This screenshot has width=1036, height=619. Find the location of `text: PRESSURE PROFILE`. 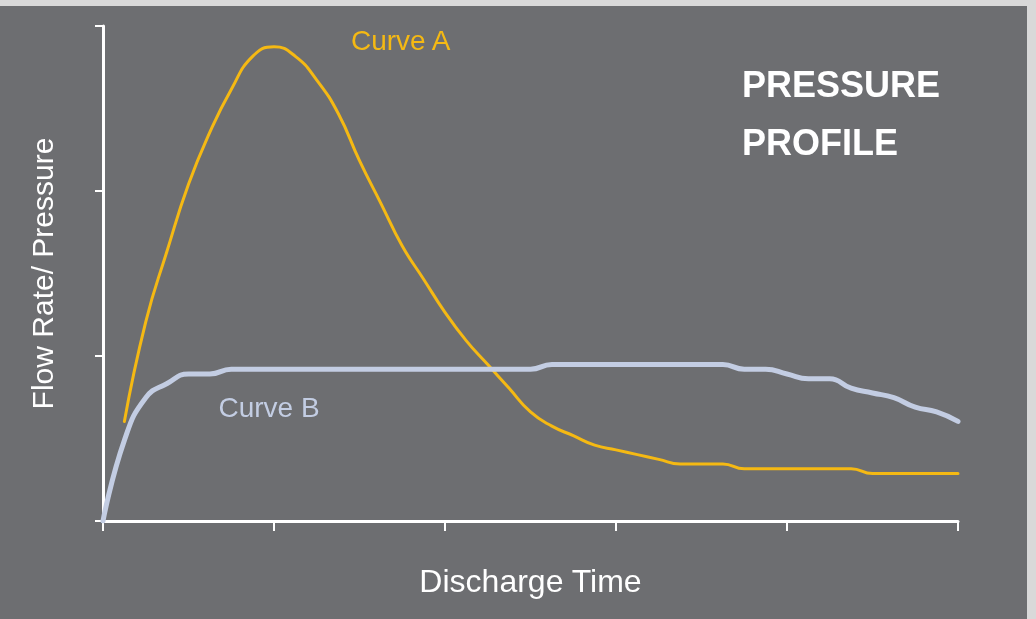

text: PRESSURE PROFILE is located at coordinates (841, 113).